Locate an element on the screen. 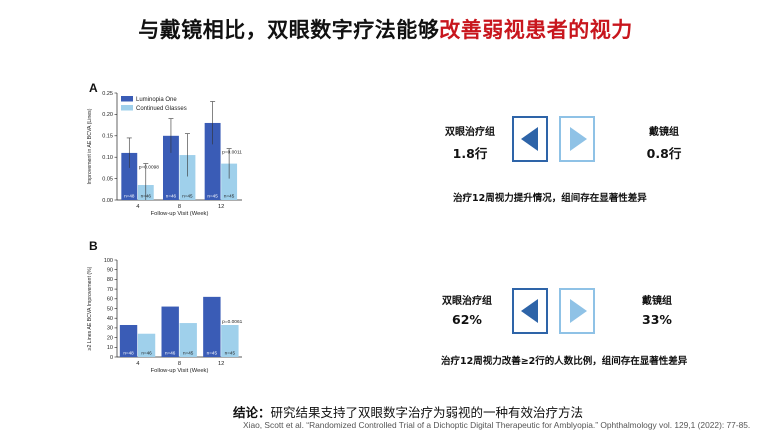  y-tick-label: 50 is located at coordinates (110, 309).